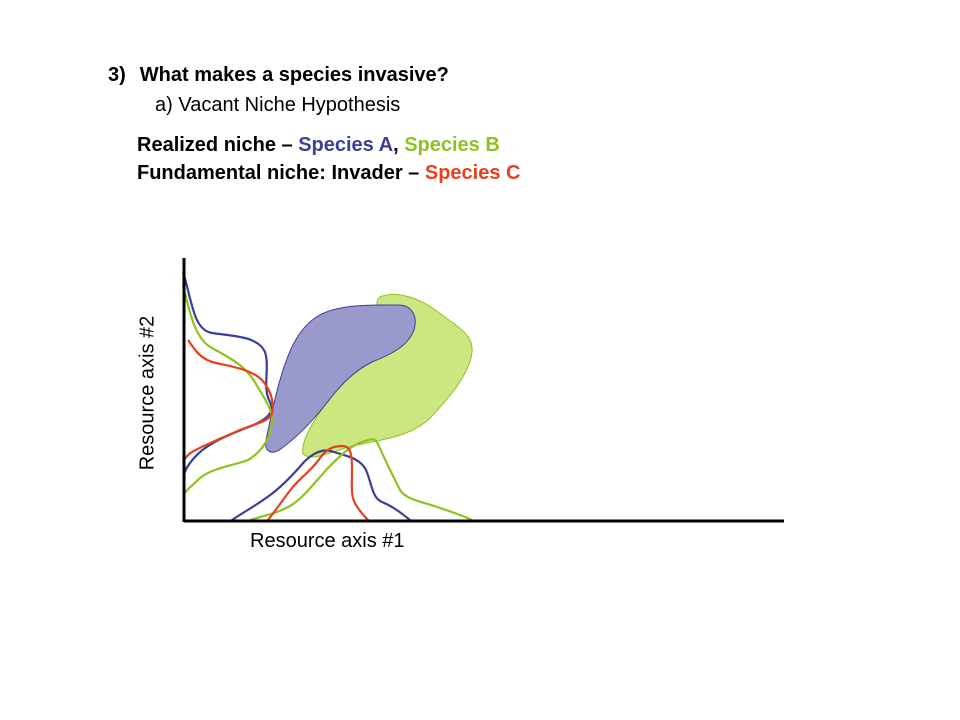 This screenshot has height=720, width=960. What do you see at coordinates (396, 145) in the screenshot?
I see `legend-comma: ,` at bounding box center [396, 145].